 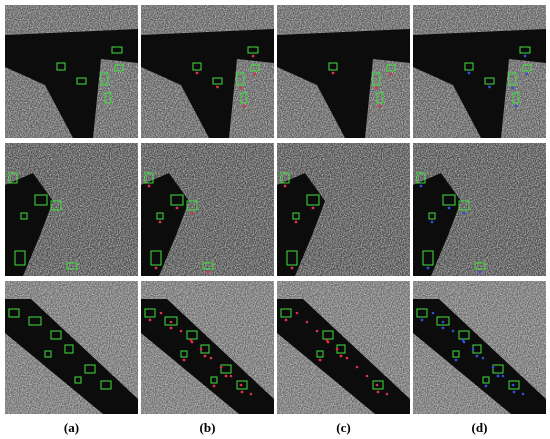 I want to click on panel-caption: (a), so click(x=71, y=427).